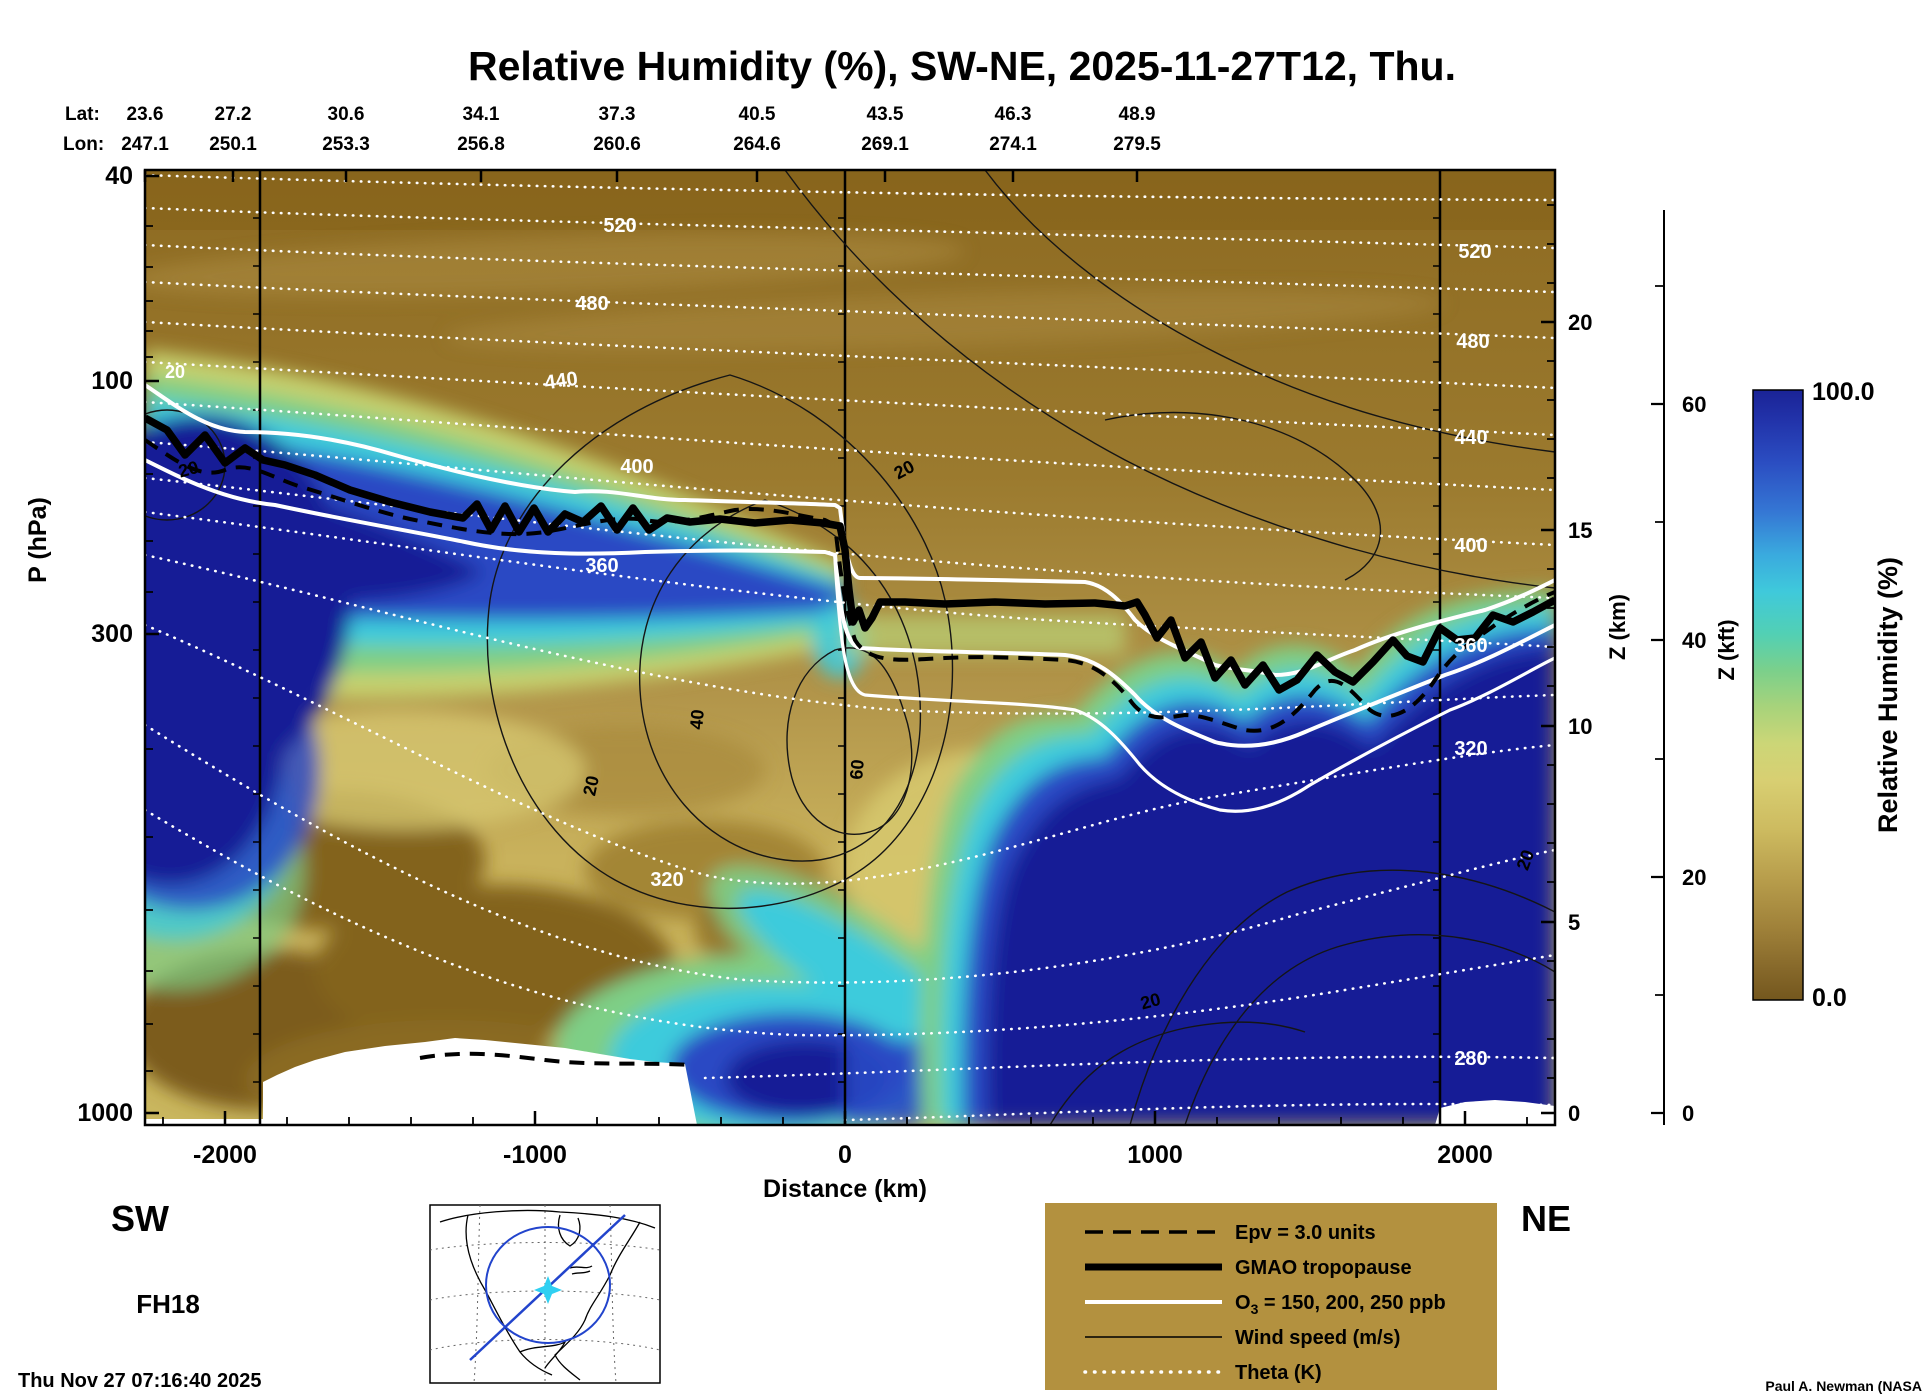 Image resolution: width=1926 pixels, height=1394 pixels. What do you see at coordinates (1278, 1373) in the screenshot?
I see `legend-theta-label: Theta (K)` at bounding box center [1278, 1373].